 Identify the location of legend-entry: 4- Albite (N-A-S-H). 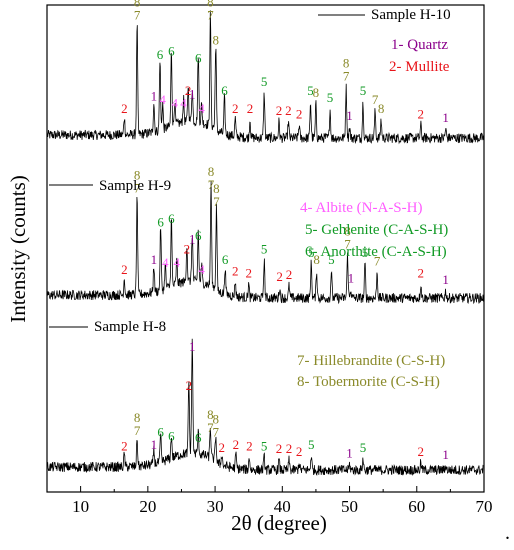
(361, 208).